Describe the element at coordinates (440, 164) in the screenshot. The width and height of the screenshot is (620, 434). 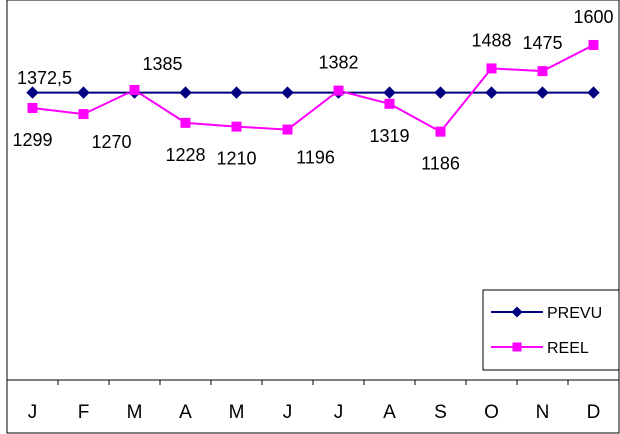
I see `data-label-reel-8: 1186` at that location.